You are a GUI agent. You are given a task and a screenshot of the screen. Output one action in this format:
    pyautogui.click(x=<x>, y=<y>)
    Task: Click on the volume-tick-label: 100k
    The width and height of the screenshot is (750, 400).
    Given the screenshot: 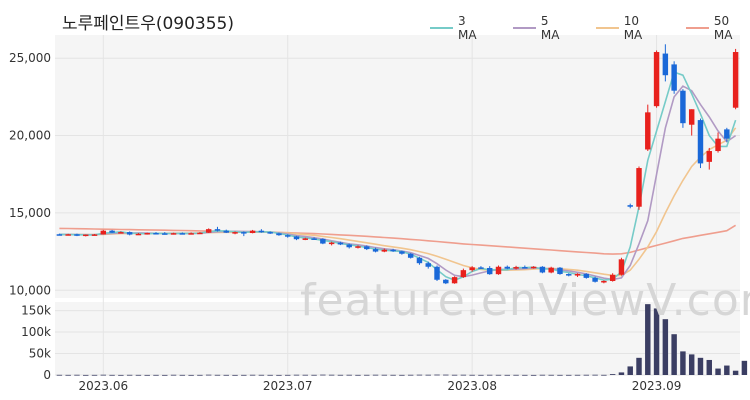 What is the action you would take?
    pyautogui.click(x=36, y=332)
    